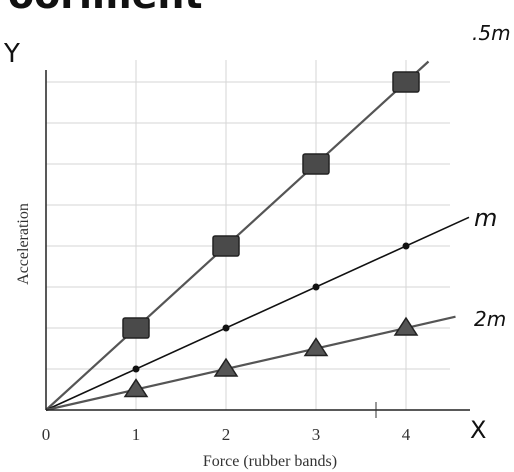 This screenshot has width=514, height=472. What do you see at coordinates (23, 244) in the screenshot?
I see `y-axis-label: Acceleration` at bounding box center [23, 244].